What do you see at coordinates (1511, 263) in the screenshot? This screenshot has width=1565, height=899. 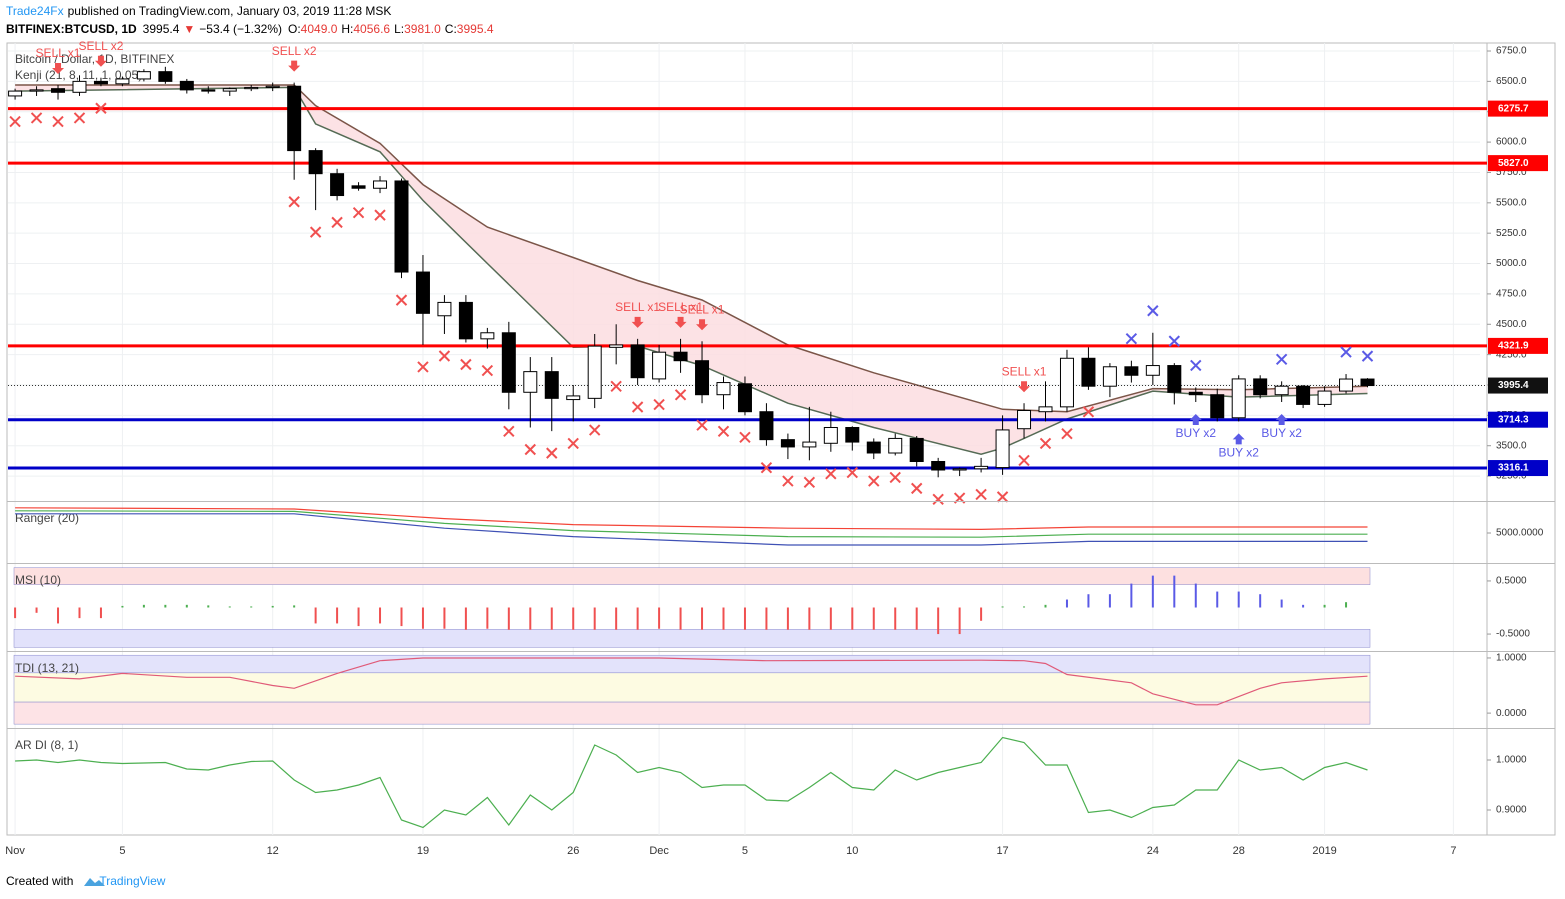 I see `y-tick-label: 5000.0` at bounding box center [1511, 263].